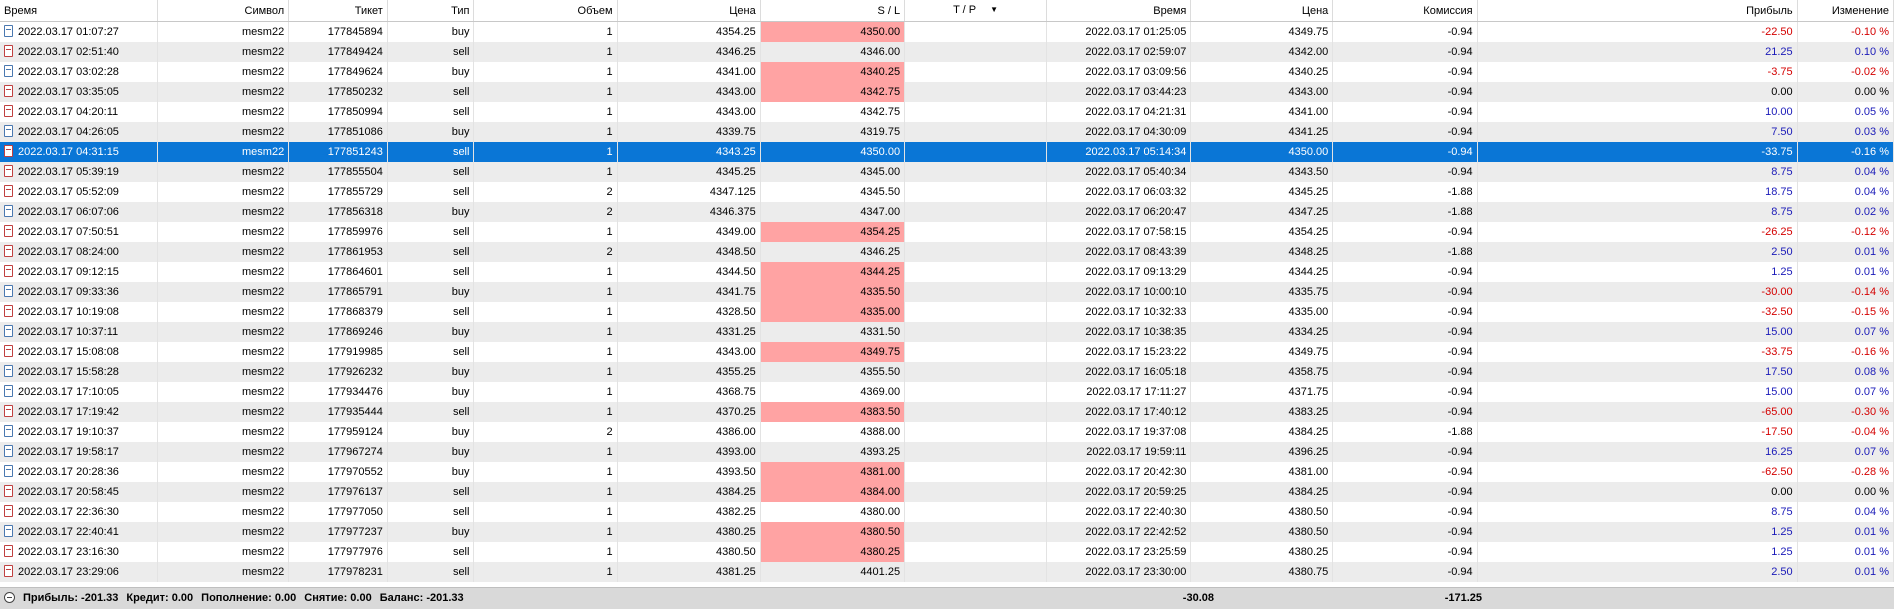 This screenshot has height=609, width=1894. I want to click on cell-price: 4370.25, so click(689, 412).